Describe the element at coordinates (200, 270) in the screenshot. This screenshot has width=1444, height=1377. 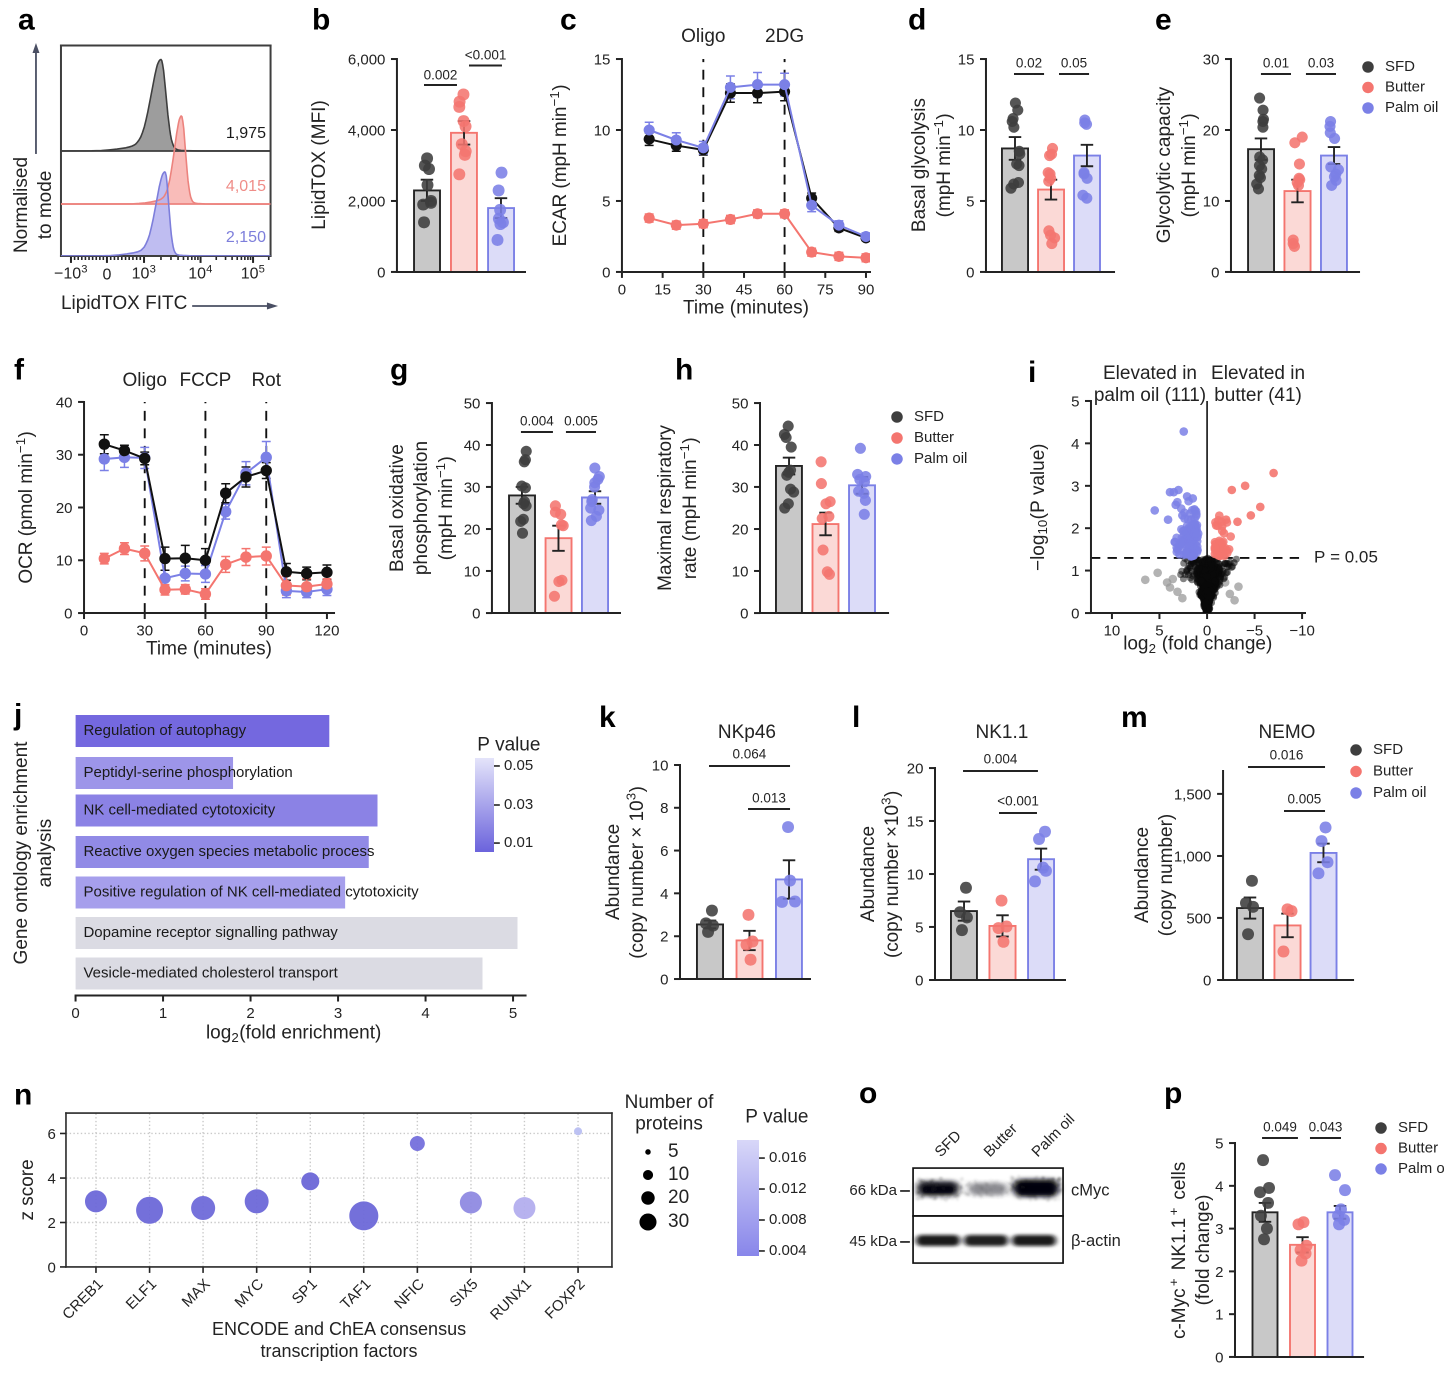
I see `svg-text: 1 0 4` at that location.